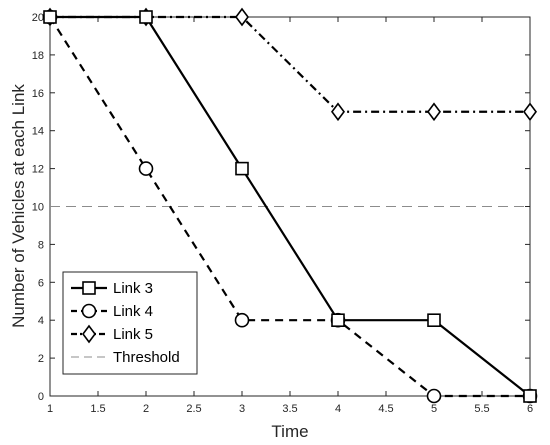  What do you see at coordinates (193, 409) in the screenshot?
I see `x-tick-label: 2.5` at bounding box center [193, 409].